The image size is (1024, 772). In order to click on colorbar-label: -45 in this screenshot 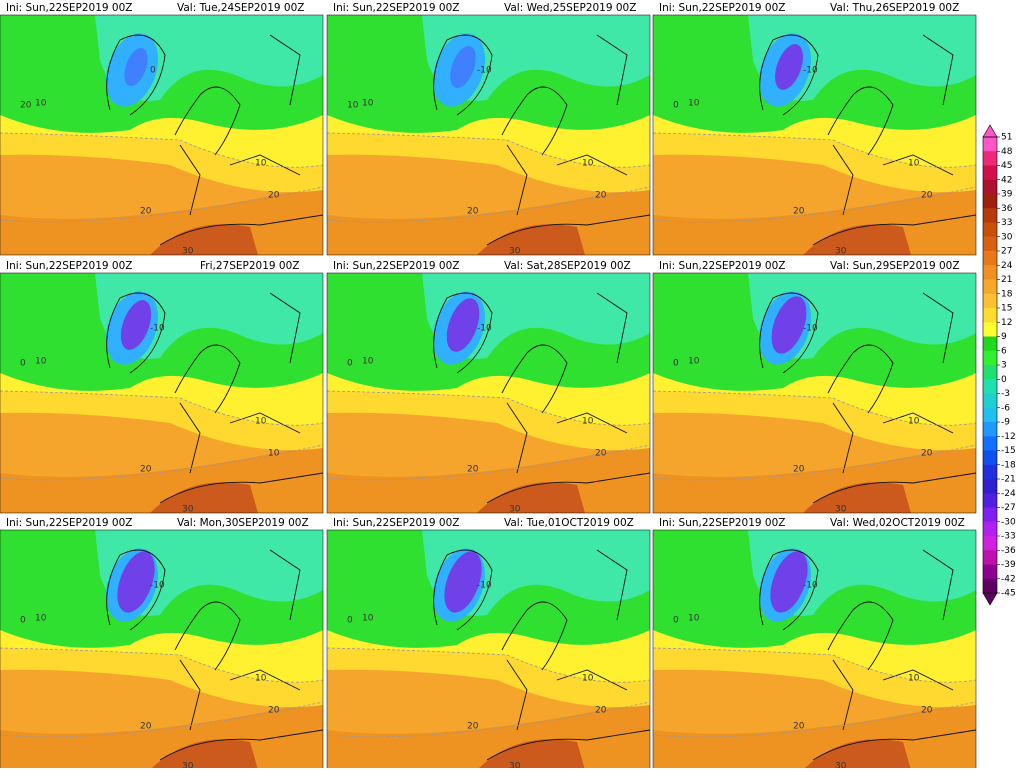, I will do `click(1008, 594)`.